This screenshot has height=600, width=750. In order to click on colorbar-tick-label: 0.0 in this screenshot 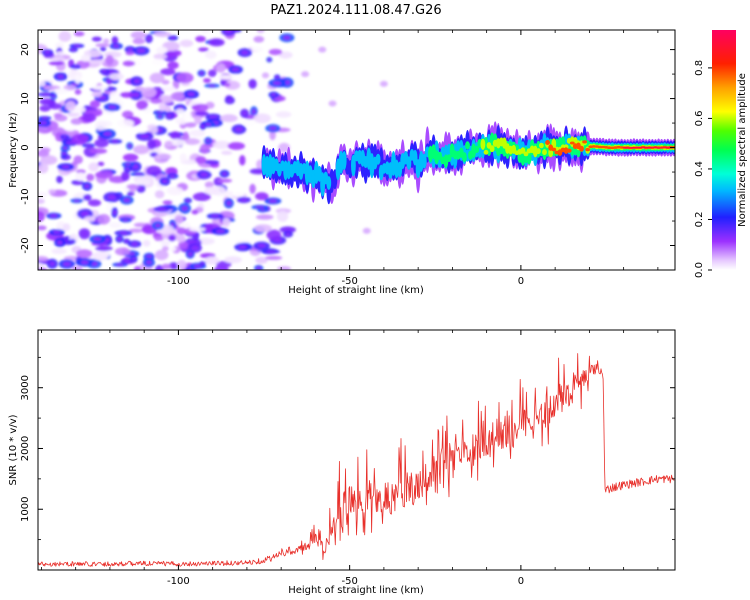, I will do `click(699, 270)`.